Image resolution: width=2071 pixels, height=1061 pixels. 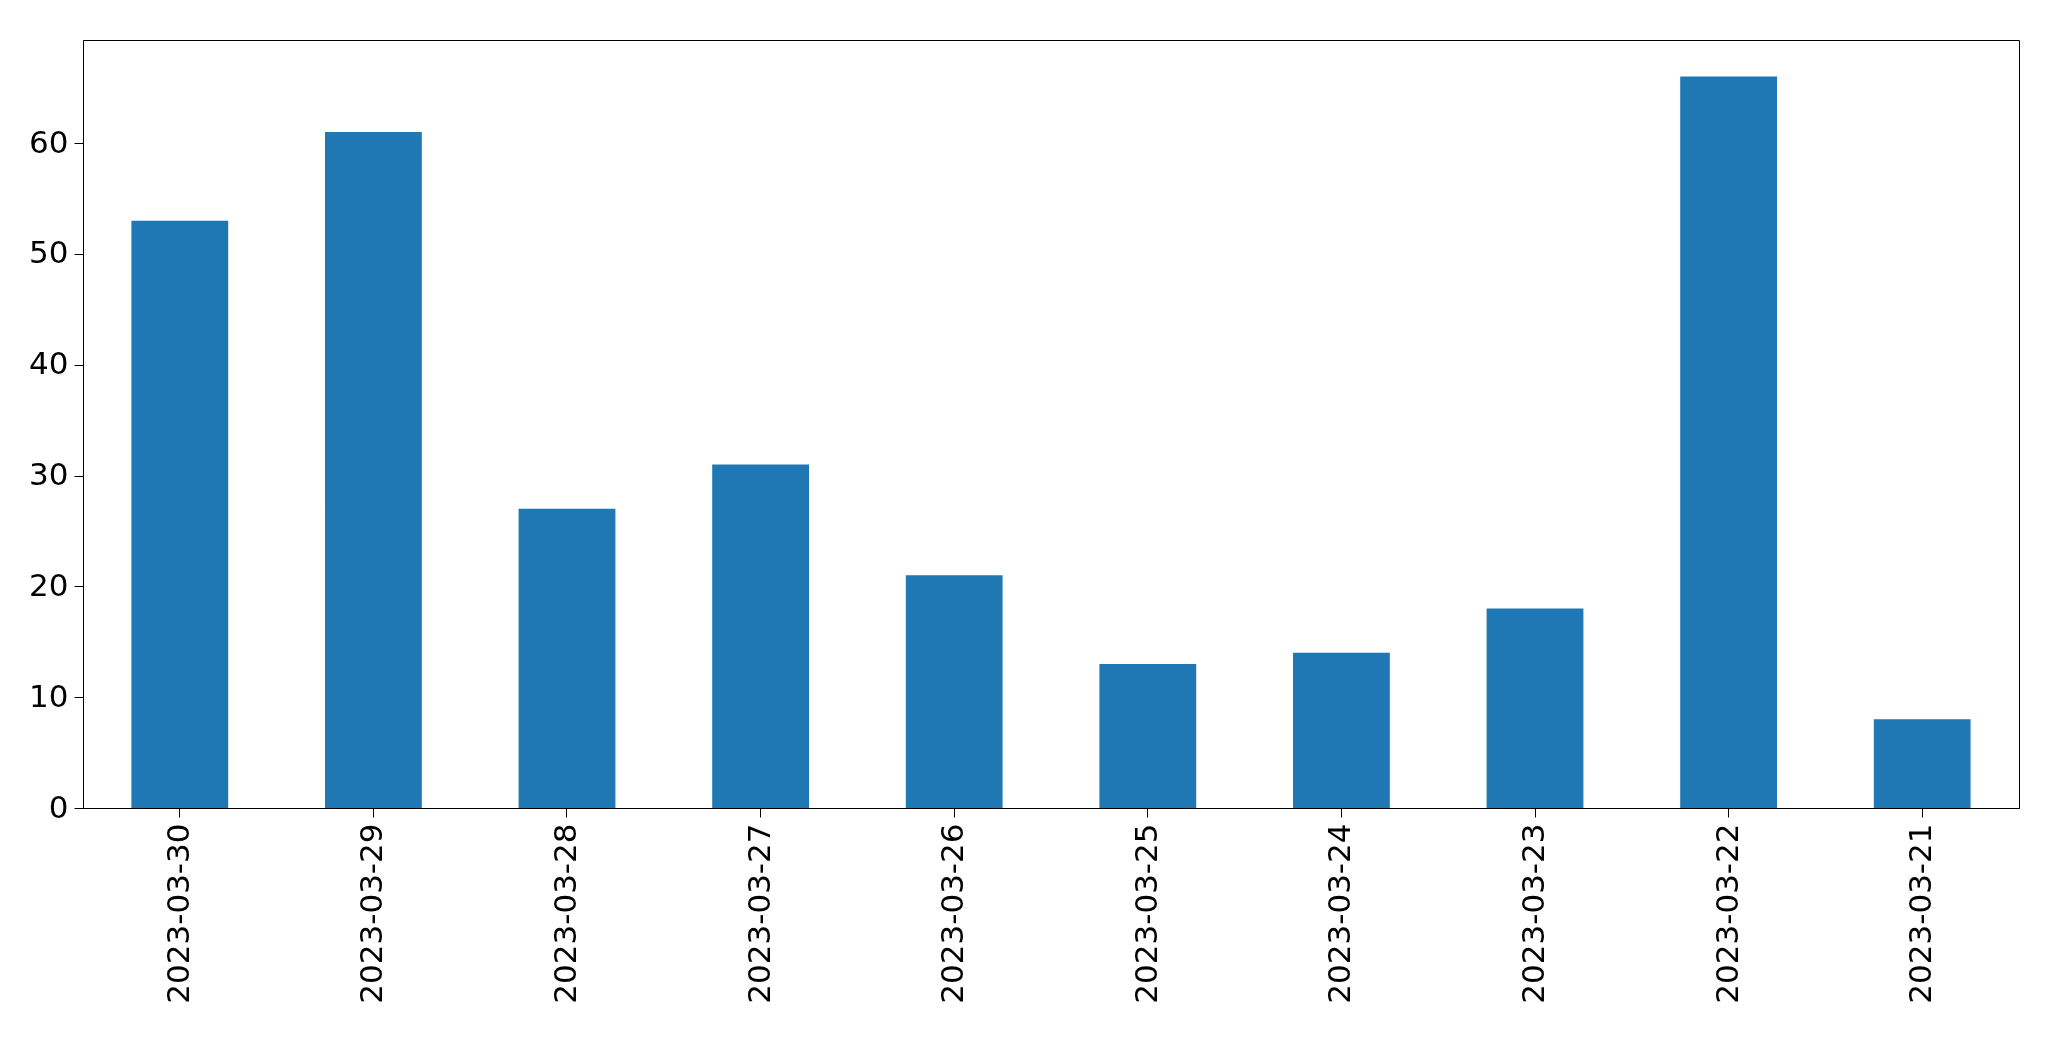 I want to click on x-tick-label: 2023-03-27, so click(x=758, y=913).